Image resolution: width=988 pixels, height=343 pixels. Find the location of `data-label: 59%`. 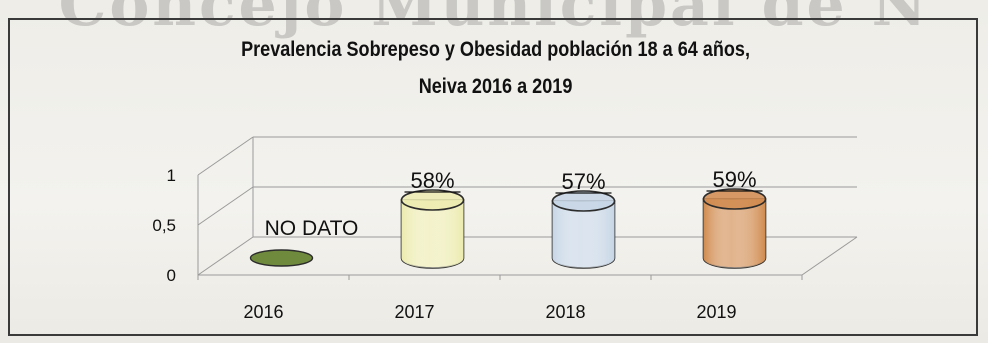

data-label: 59% is located at coordinates (734, 179).